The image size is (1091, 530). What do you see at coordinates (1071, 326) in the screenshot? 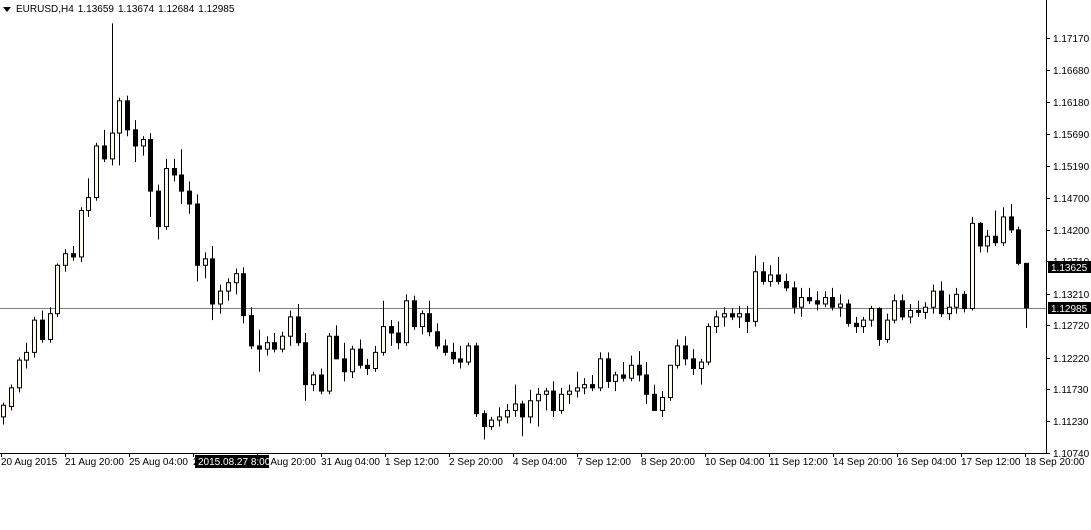
I see `y-tick-label: 1.12720` at bounding box center [1071, 326].